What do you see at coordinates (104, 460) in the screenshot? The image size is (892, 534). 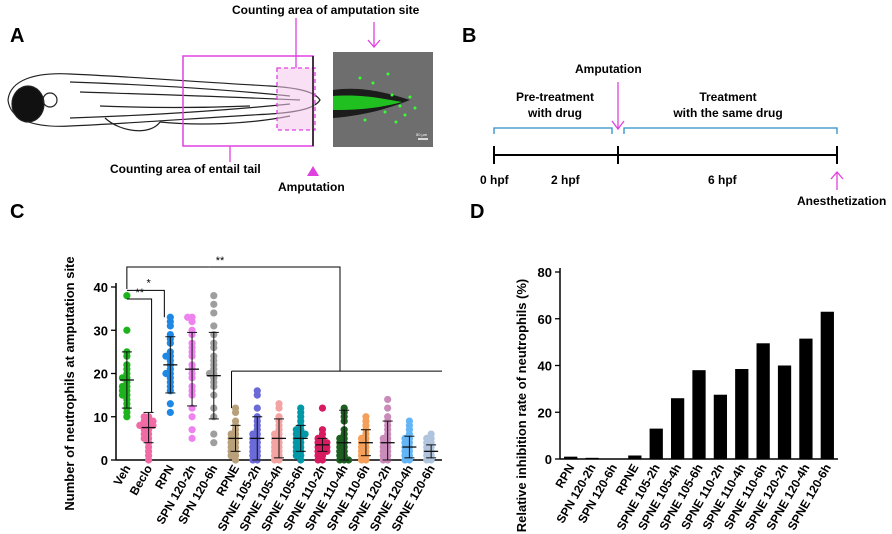 I see `c-y-tick-label: 0` at bounding box center [104, 460].